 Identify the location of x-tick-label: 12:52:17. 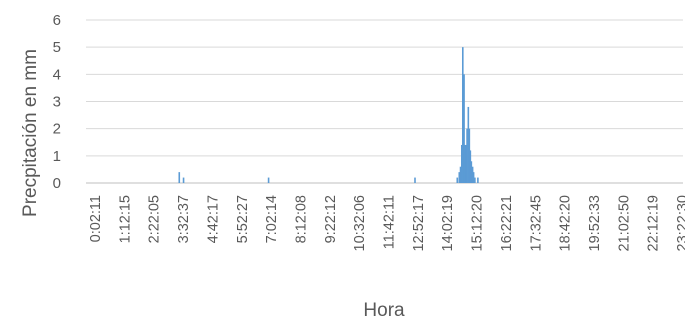
(419, 223).